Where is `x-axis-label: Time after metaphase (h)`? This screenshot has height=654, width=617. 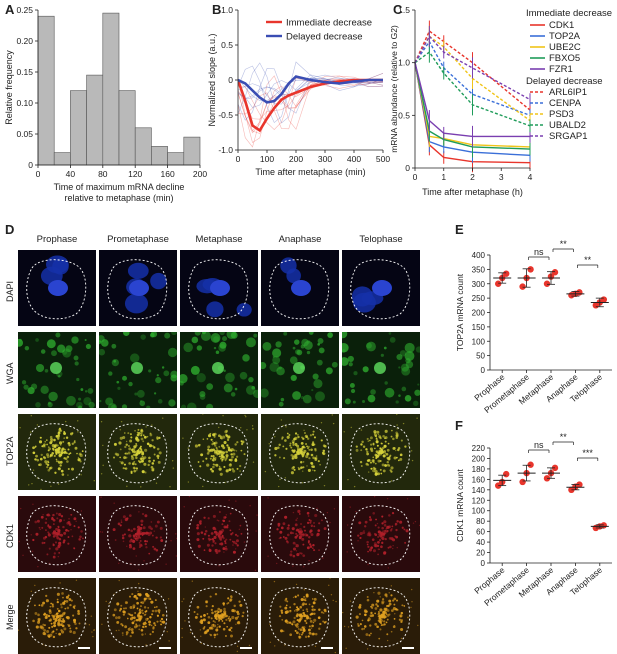 x-axis-label: Time after metaphase (h) is located at coordinates (472, 192).